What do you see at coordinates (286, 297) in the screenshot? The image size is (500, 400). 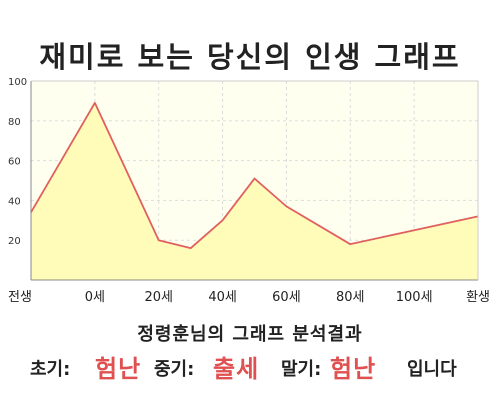 I see `x-tick-label-4: 60세` at bounding box center [286, 297].